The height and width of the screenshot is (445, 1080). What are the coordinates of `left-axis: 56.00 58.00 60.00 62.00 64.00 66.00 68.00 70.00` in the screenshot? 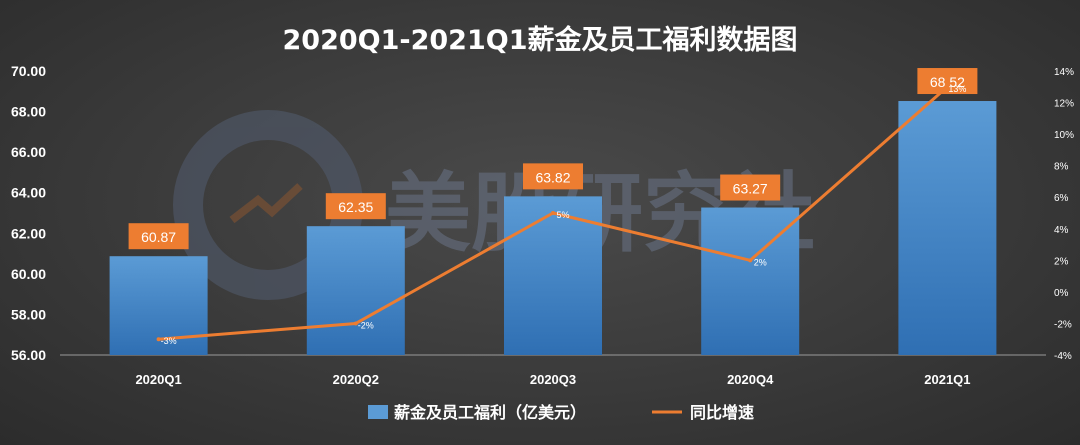 It's located at (28, 213).